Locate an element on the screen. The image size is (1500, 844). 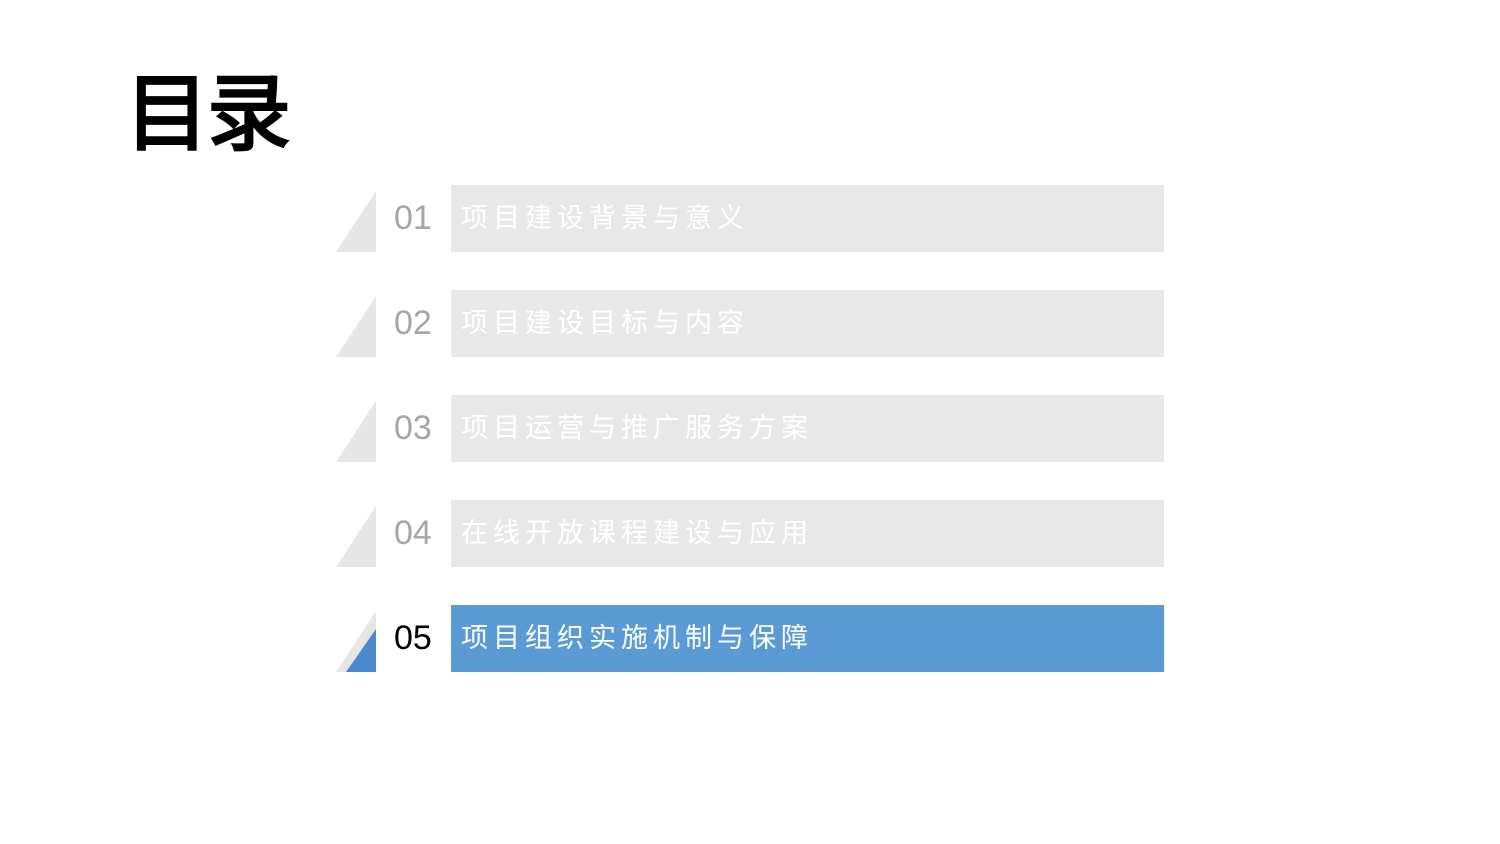
toc-item-03: 03 项目运营与推广服务方案 is located at coordinates (751, 428).